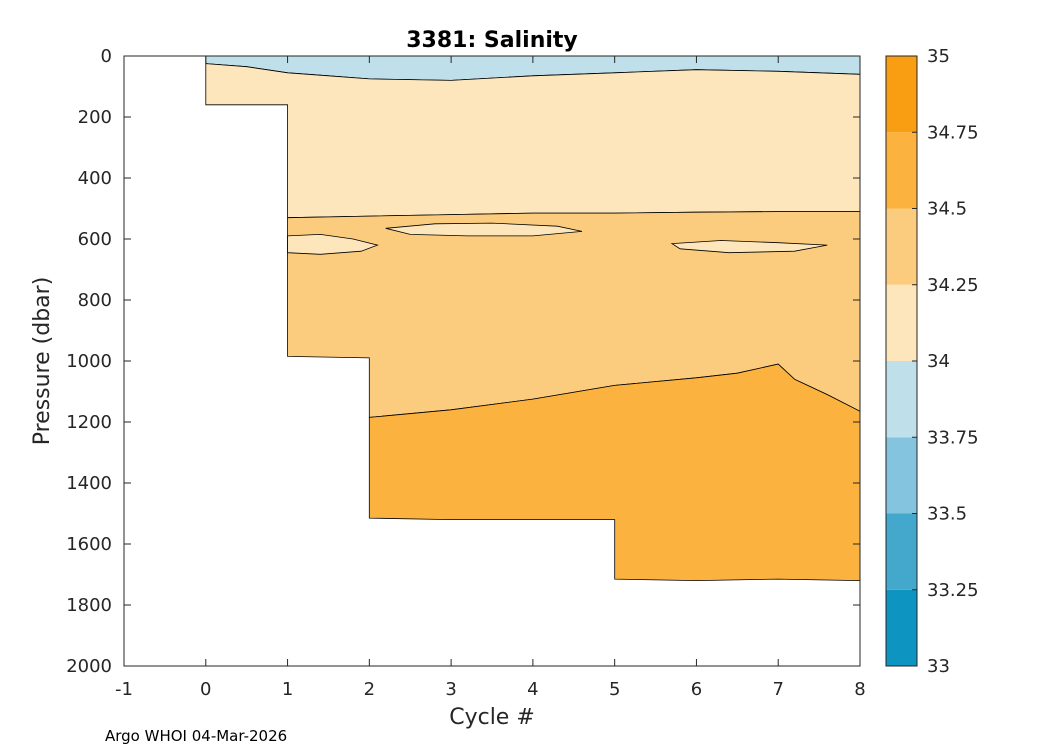  What do you see at coordinates (749, 247) in the screenshot?
I see `pocket-34-34.25-b` at bounding box center [749, 247].